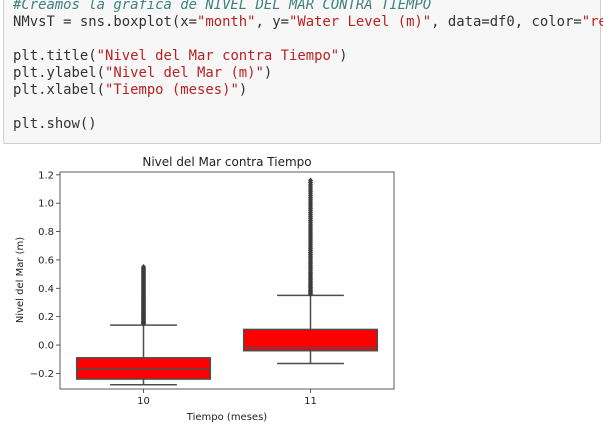 The height and width of the screenshot is (431, 603). I want to click on y-tick-label: 0.6, so click(46, 260).